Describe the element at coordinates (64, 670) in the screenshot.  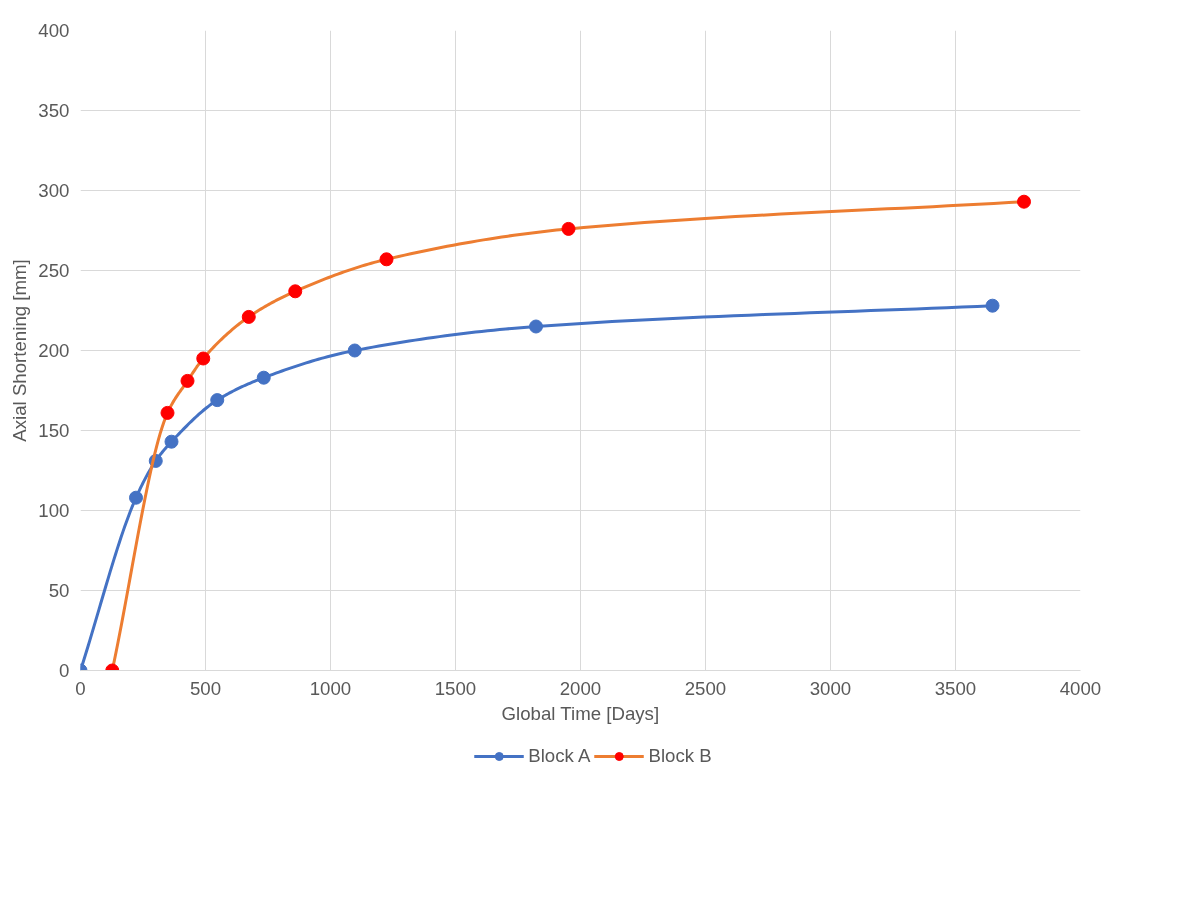
I see `y-tick-label: 0` at that location.